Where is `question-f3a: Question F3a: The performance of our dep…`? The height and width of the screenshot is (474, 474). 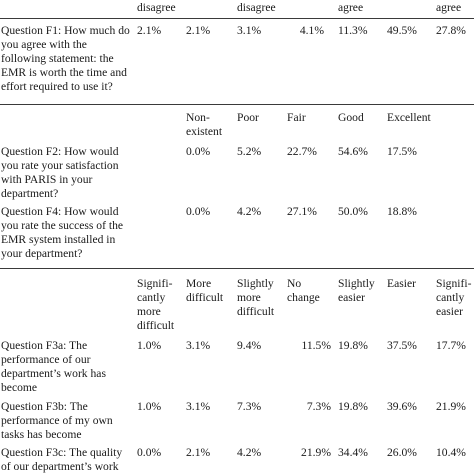 question-f3a: Question F3a: The performance of our dep… is located at coordinates (53, 366).